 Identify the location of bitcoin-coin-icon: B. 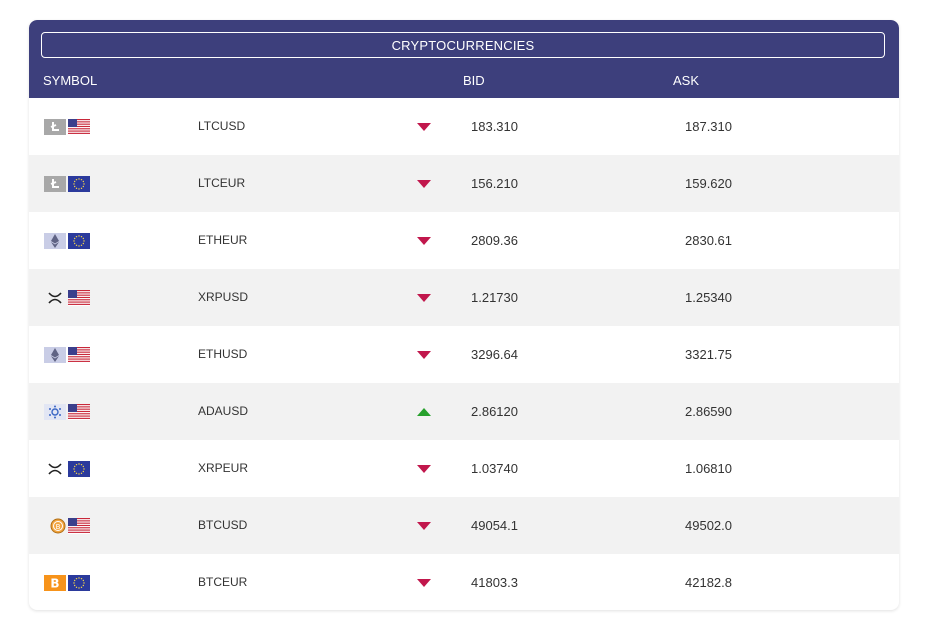
(55, 526).